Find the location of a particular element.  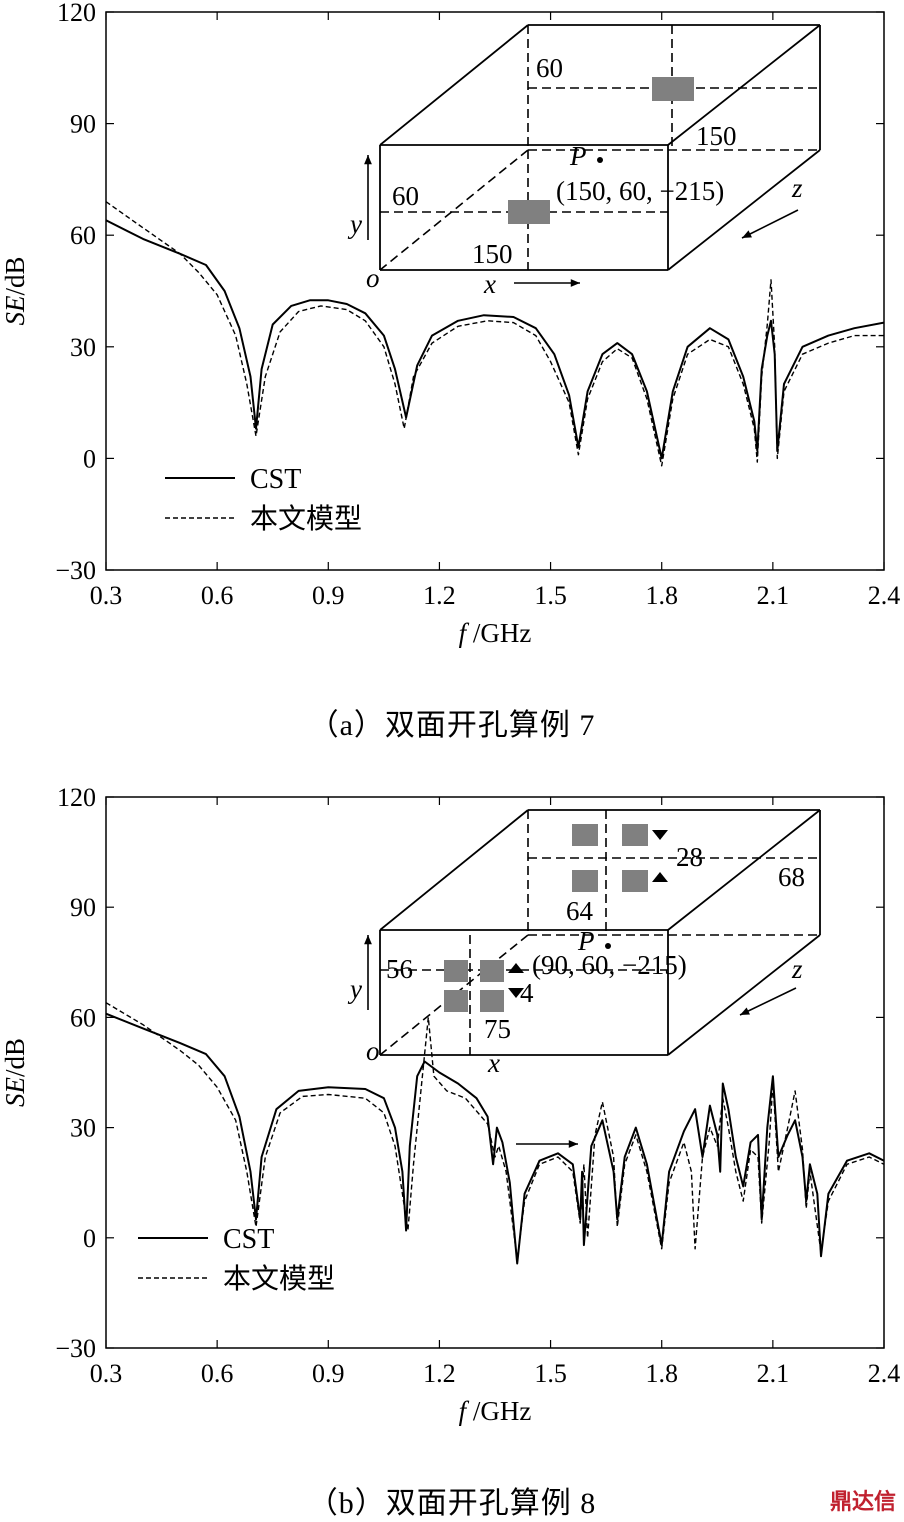

inset-arrow-z-a-head is located at coordinates (747, 234).